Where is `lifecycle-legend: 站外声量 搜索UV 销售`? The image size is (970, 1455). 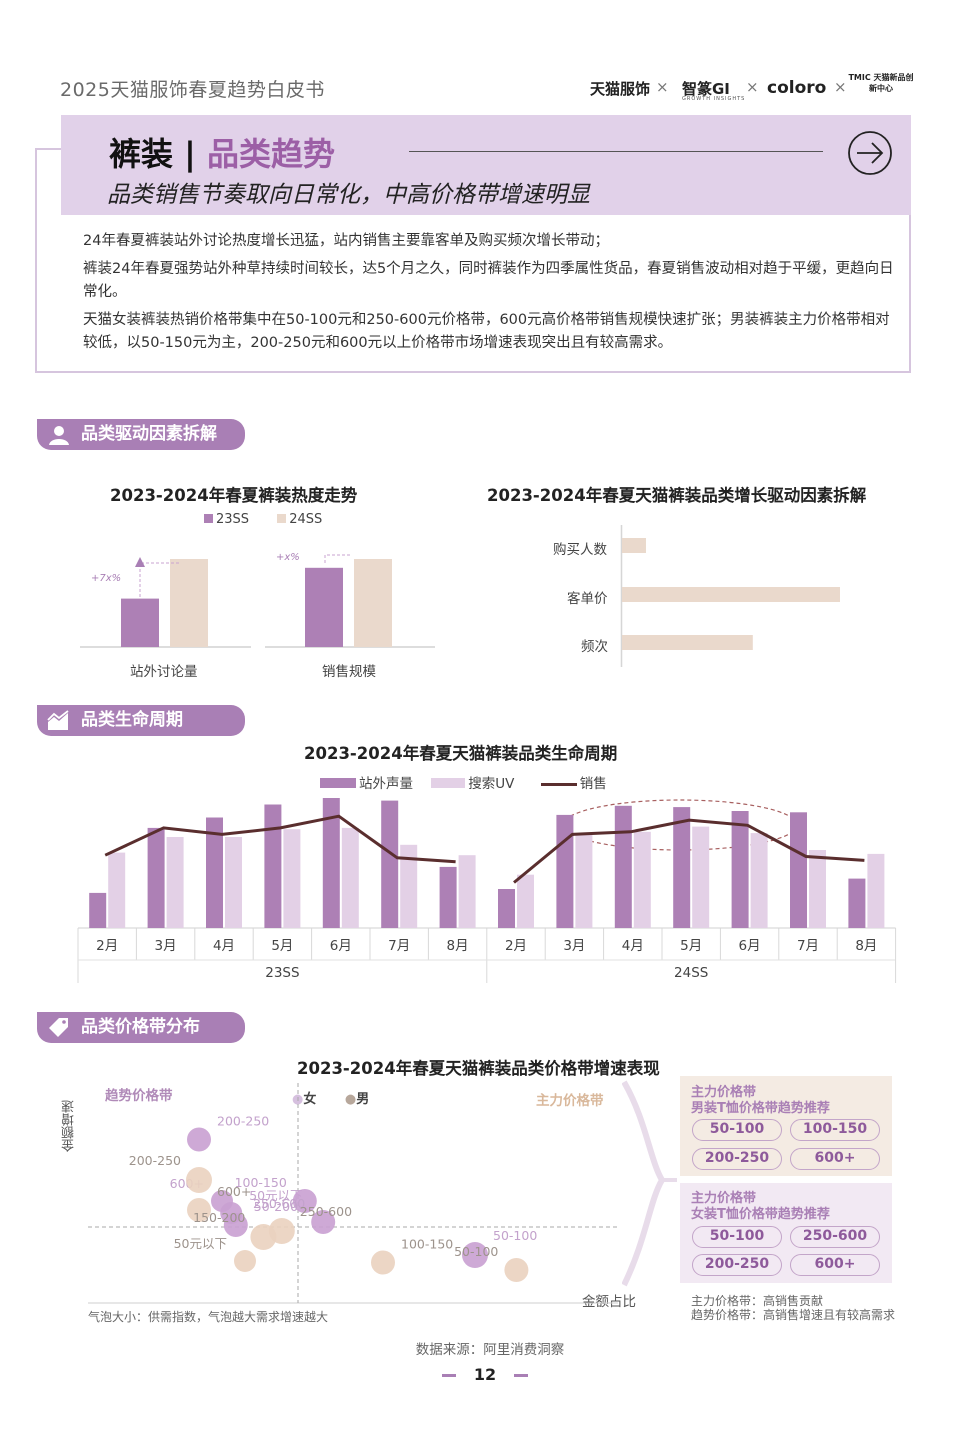 lifecycle-legend: 站外声量 搜索UV 销售 is located at coordinates (463, 782).